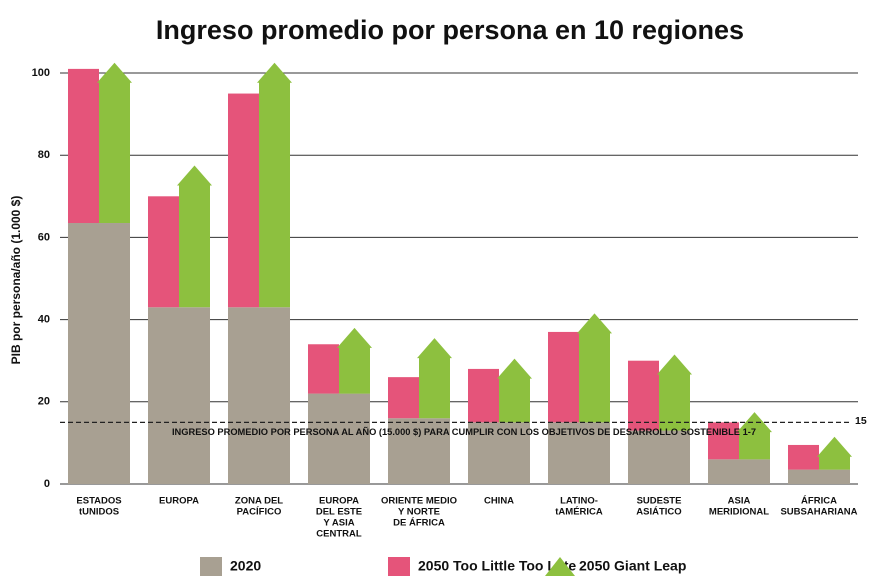 Image resolution: width=870 pixels, height=576 pixels. Describe the element at coordinates (44, 320) in the screenshot. I see `y-tick-label: 40` at that location.